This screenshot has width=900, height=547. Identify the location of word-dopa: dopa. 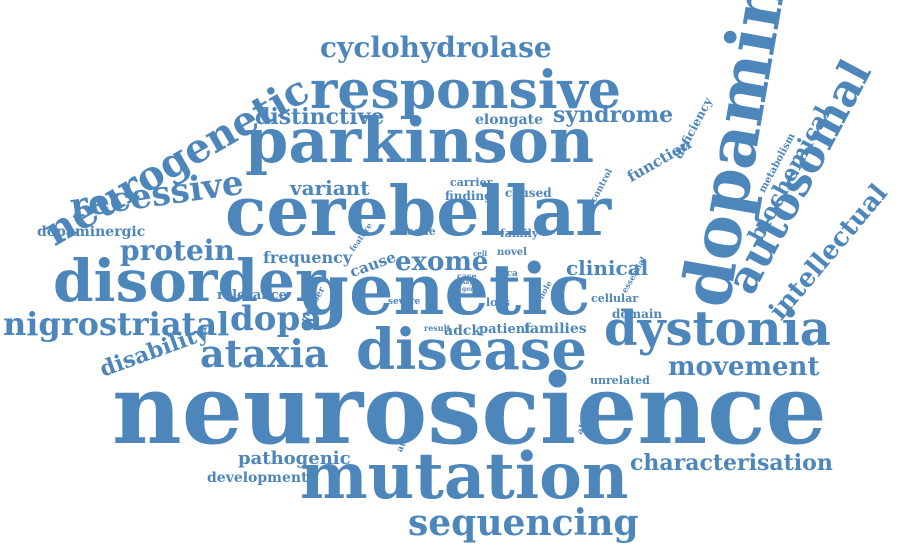
(276, 319).